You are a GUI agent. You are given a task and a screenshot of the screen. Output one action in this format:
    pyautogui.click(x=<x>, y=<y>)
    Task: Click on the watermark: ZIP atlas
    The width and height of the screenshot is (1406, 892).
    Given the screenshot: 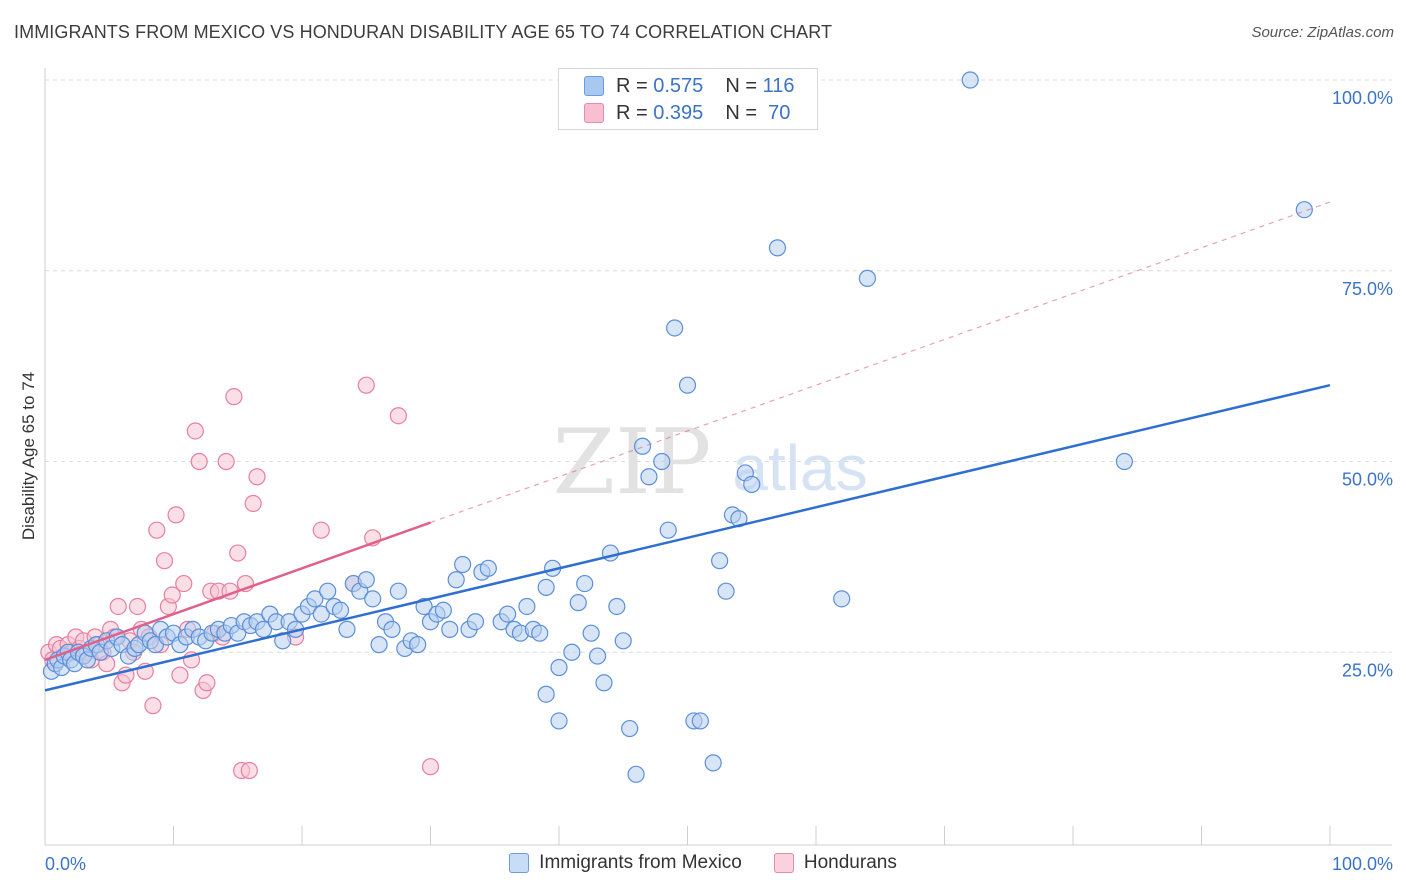 What is the action you would take?
    pyautogui.click(x=710, y=462)
    